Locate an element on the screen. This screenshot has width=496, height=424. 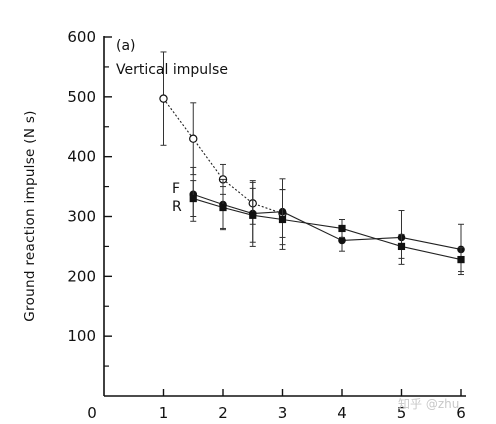
y-tick-label: 200 is located at coordinates (81, 276).